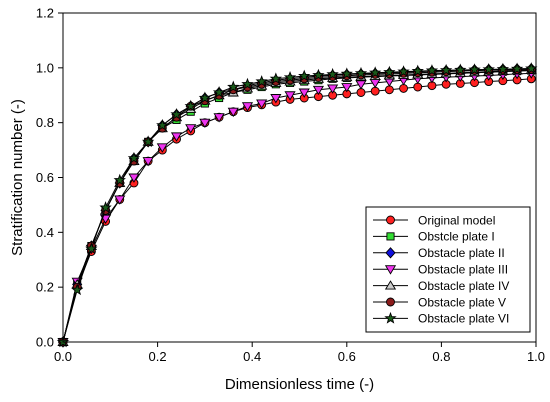 This screenshot has height=402, width=550. What do you see at coordinates (456, 220) in the screenshot?
I see `legend-label: Original model` at bounding box center [456, 220].